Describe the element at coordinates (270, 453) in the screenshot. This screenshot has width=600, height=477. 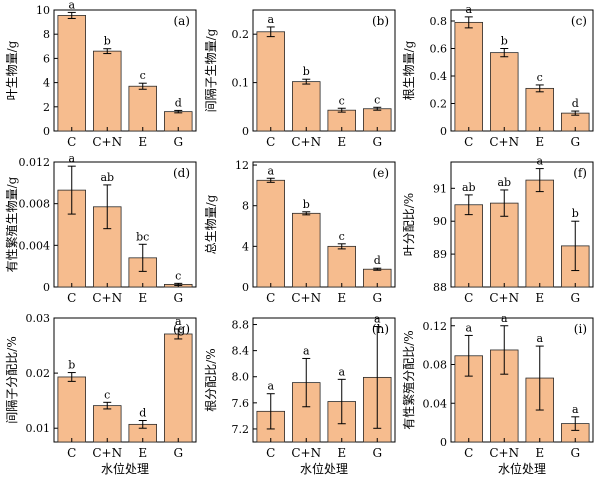
I see `panel-8-xtick-label: C` at that location.